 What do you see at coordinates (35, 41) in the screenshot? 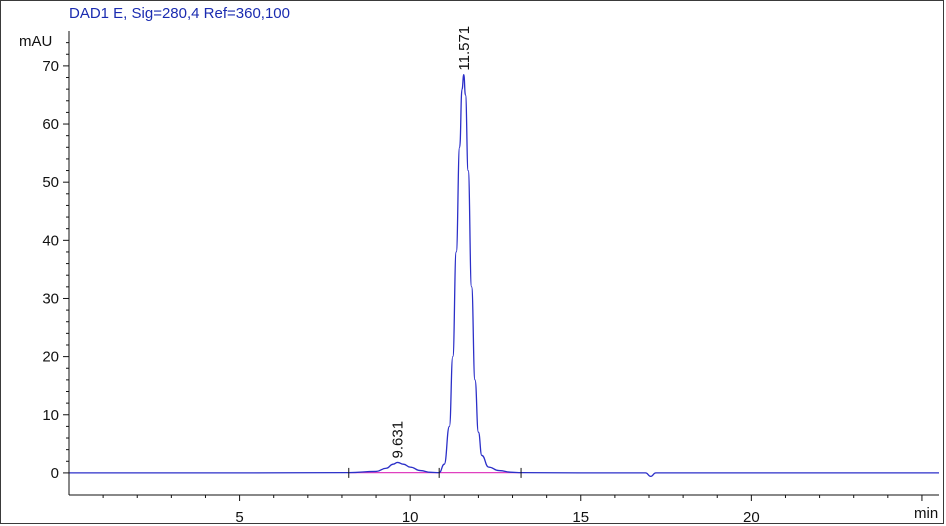
I see `y-axis-unit-label: mAU` at bounding box center [35, 41].